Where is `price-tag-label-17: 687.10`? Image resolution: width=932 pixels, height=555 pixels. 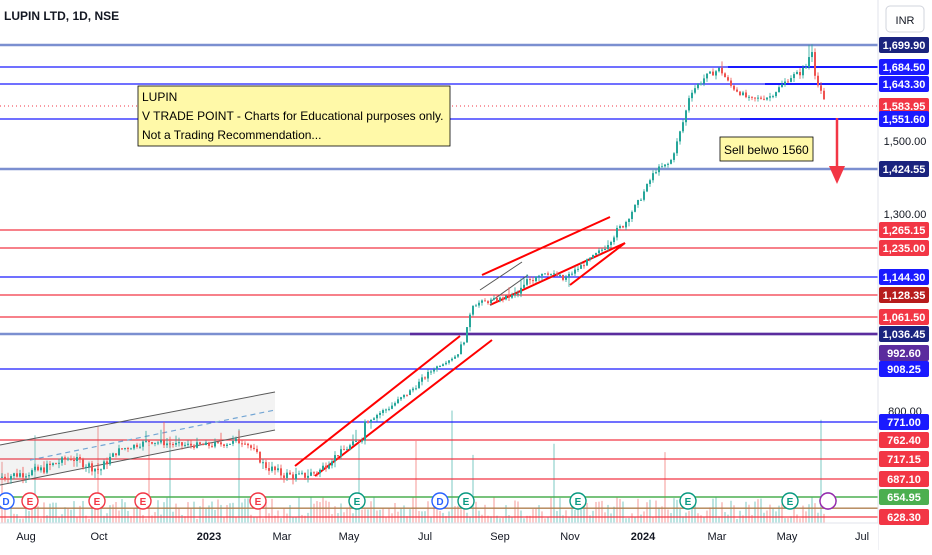
price-tag-label-17: 687.10 is located at coordinates (904, 480).